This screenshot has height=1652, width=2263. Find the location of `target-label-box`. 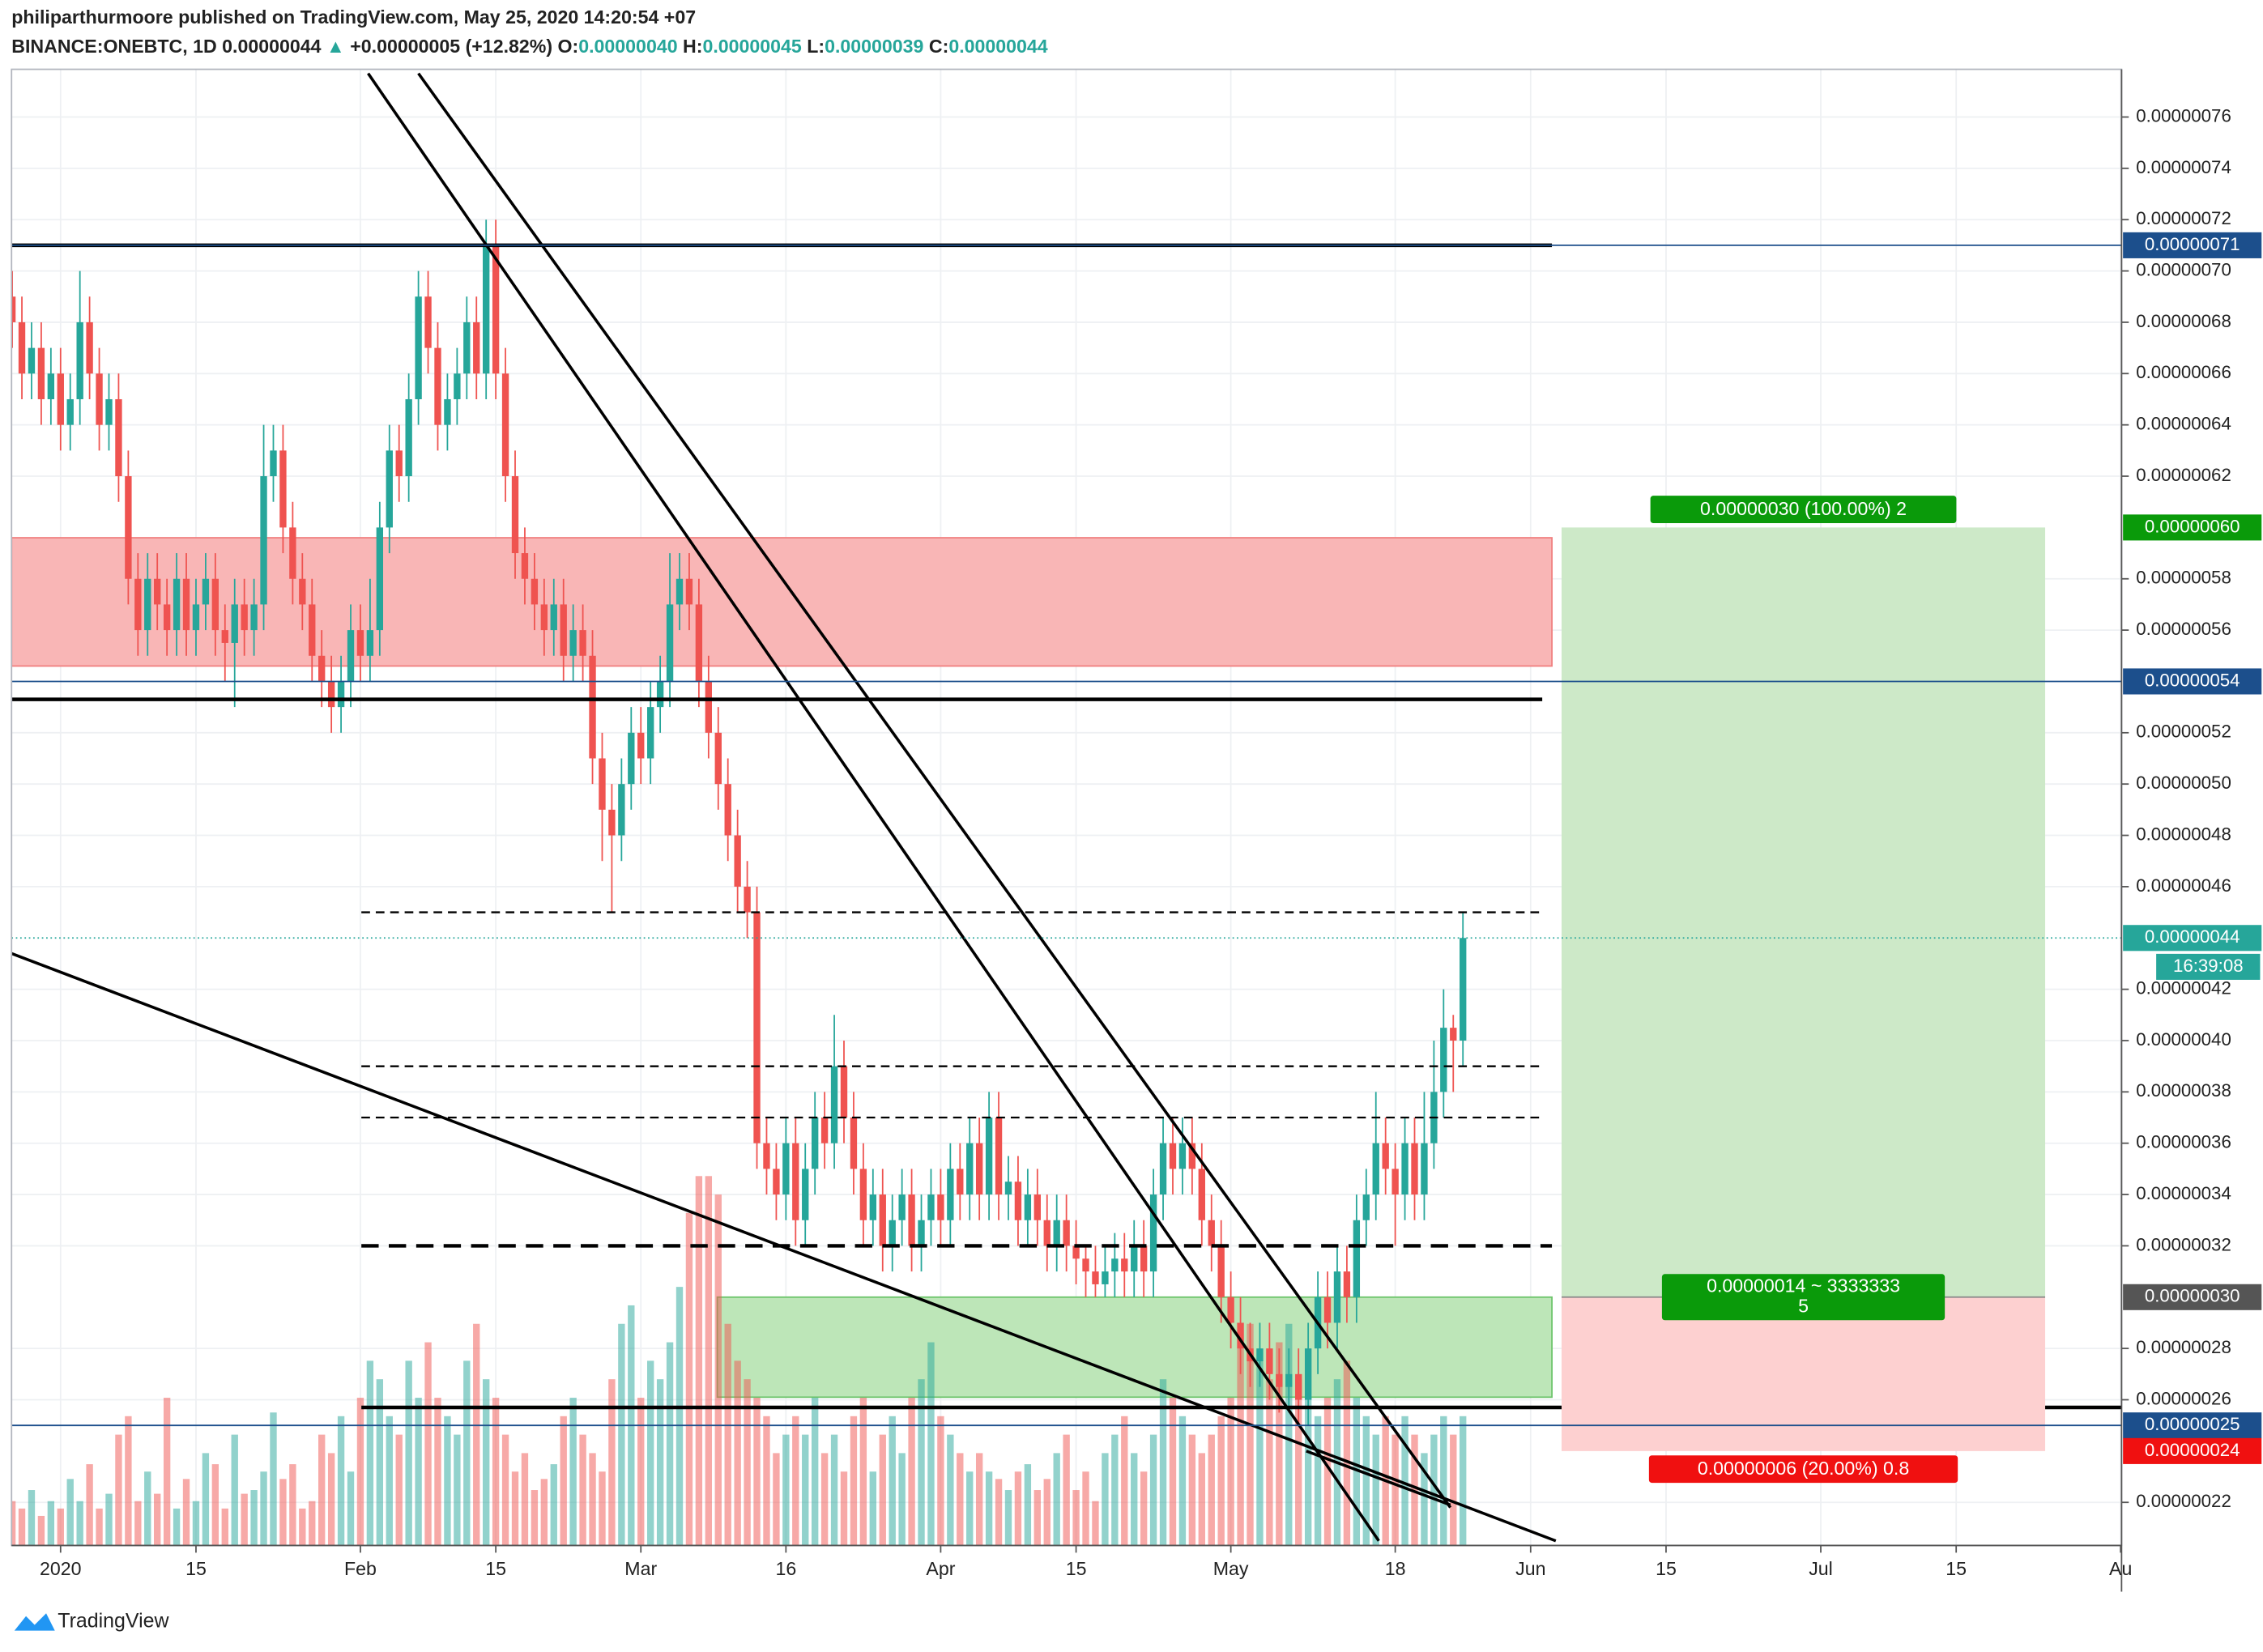

target-label-box is located at coordinates (1803, 510).